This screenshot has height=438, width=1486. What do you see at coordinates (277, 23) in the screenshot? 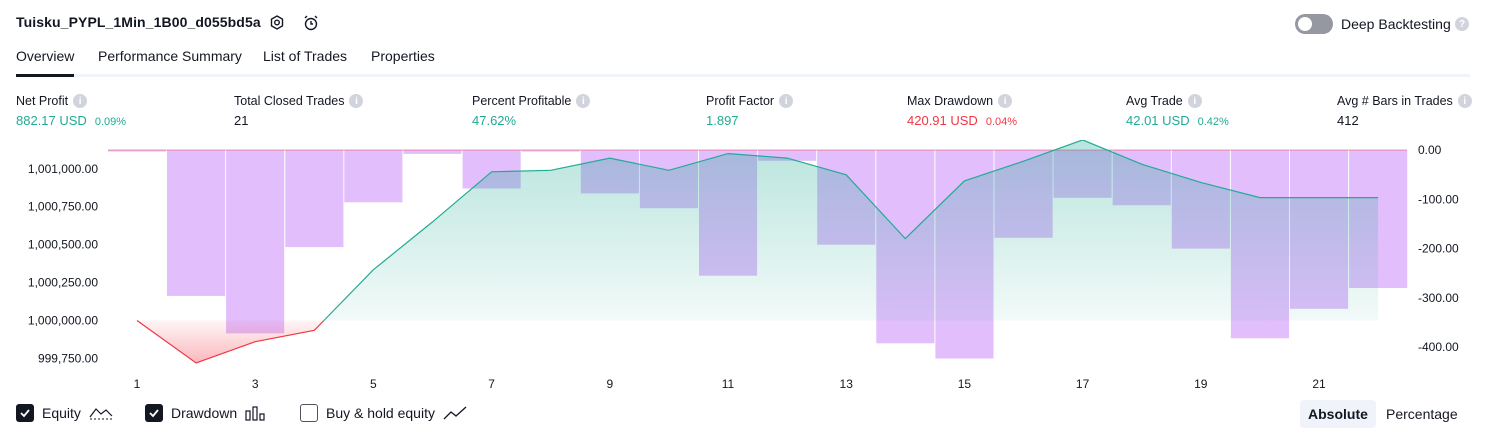
I see `settings-gear-icon` at bounding box center [277, 23].